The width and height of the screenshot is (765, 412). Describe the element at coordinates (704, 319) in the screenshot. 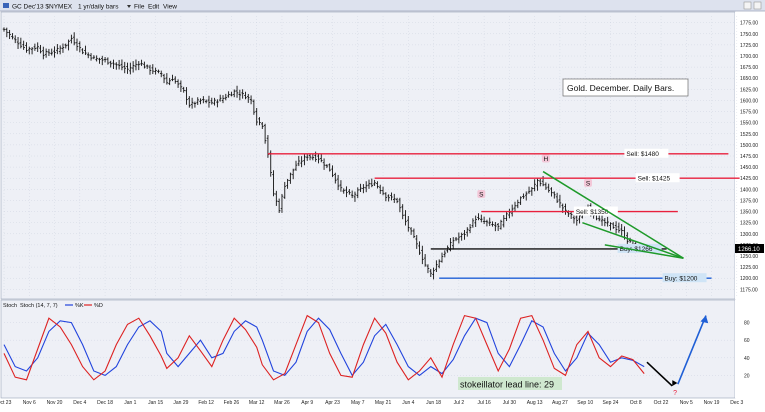

I see `up-arrow-head` at that location.